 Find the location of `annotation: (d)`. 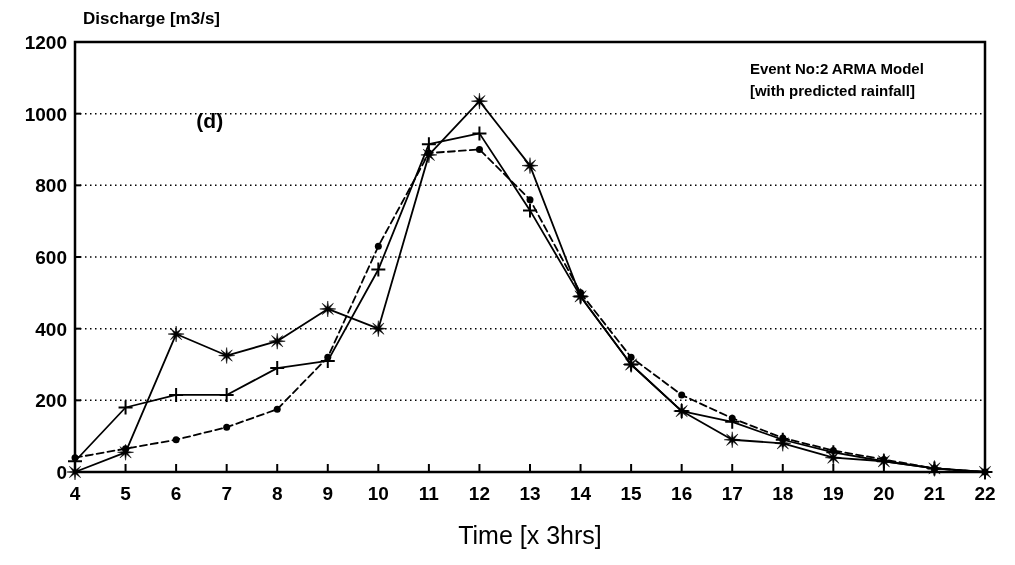

annotation: (d) is located at coordinates (210, 120).